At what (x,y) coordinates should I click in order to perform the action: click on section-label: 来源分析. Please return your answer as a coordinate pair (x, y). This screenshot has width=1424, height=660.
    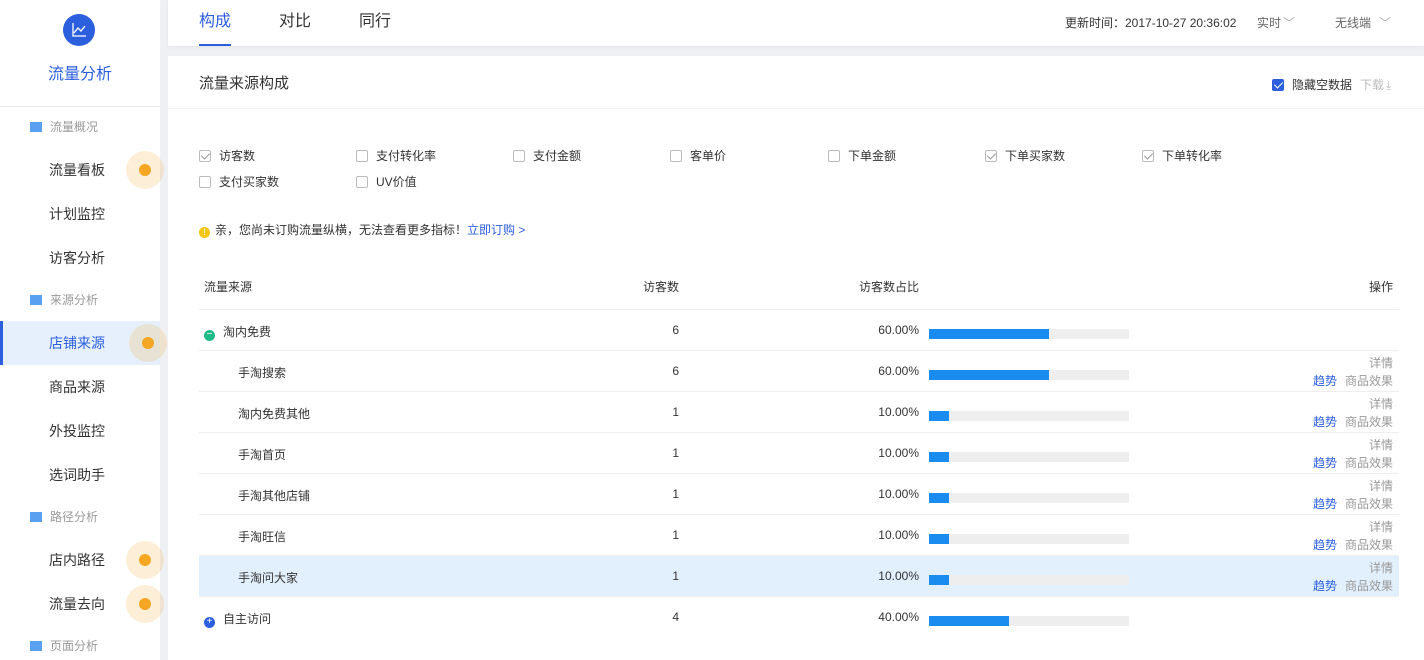
    Looking at the image, I should click on (74, 300).